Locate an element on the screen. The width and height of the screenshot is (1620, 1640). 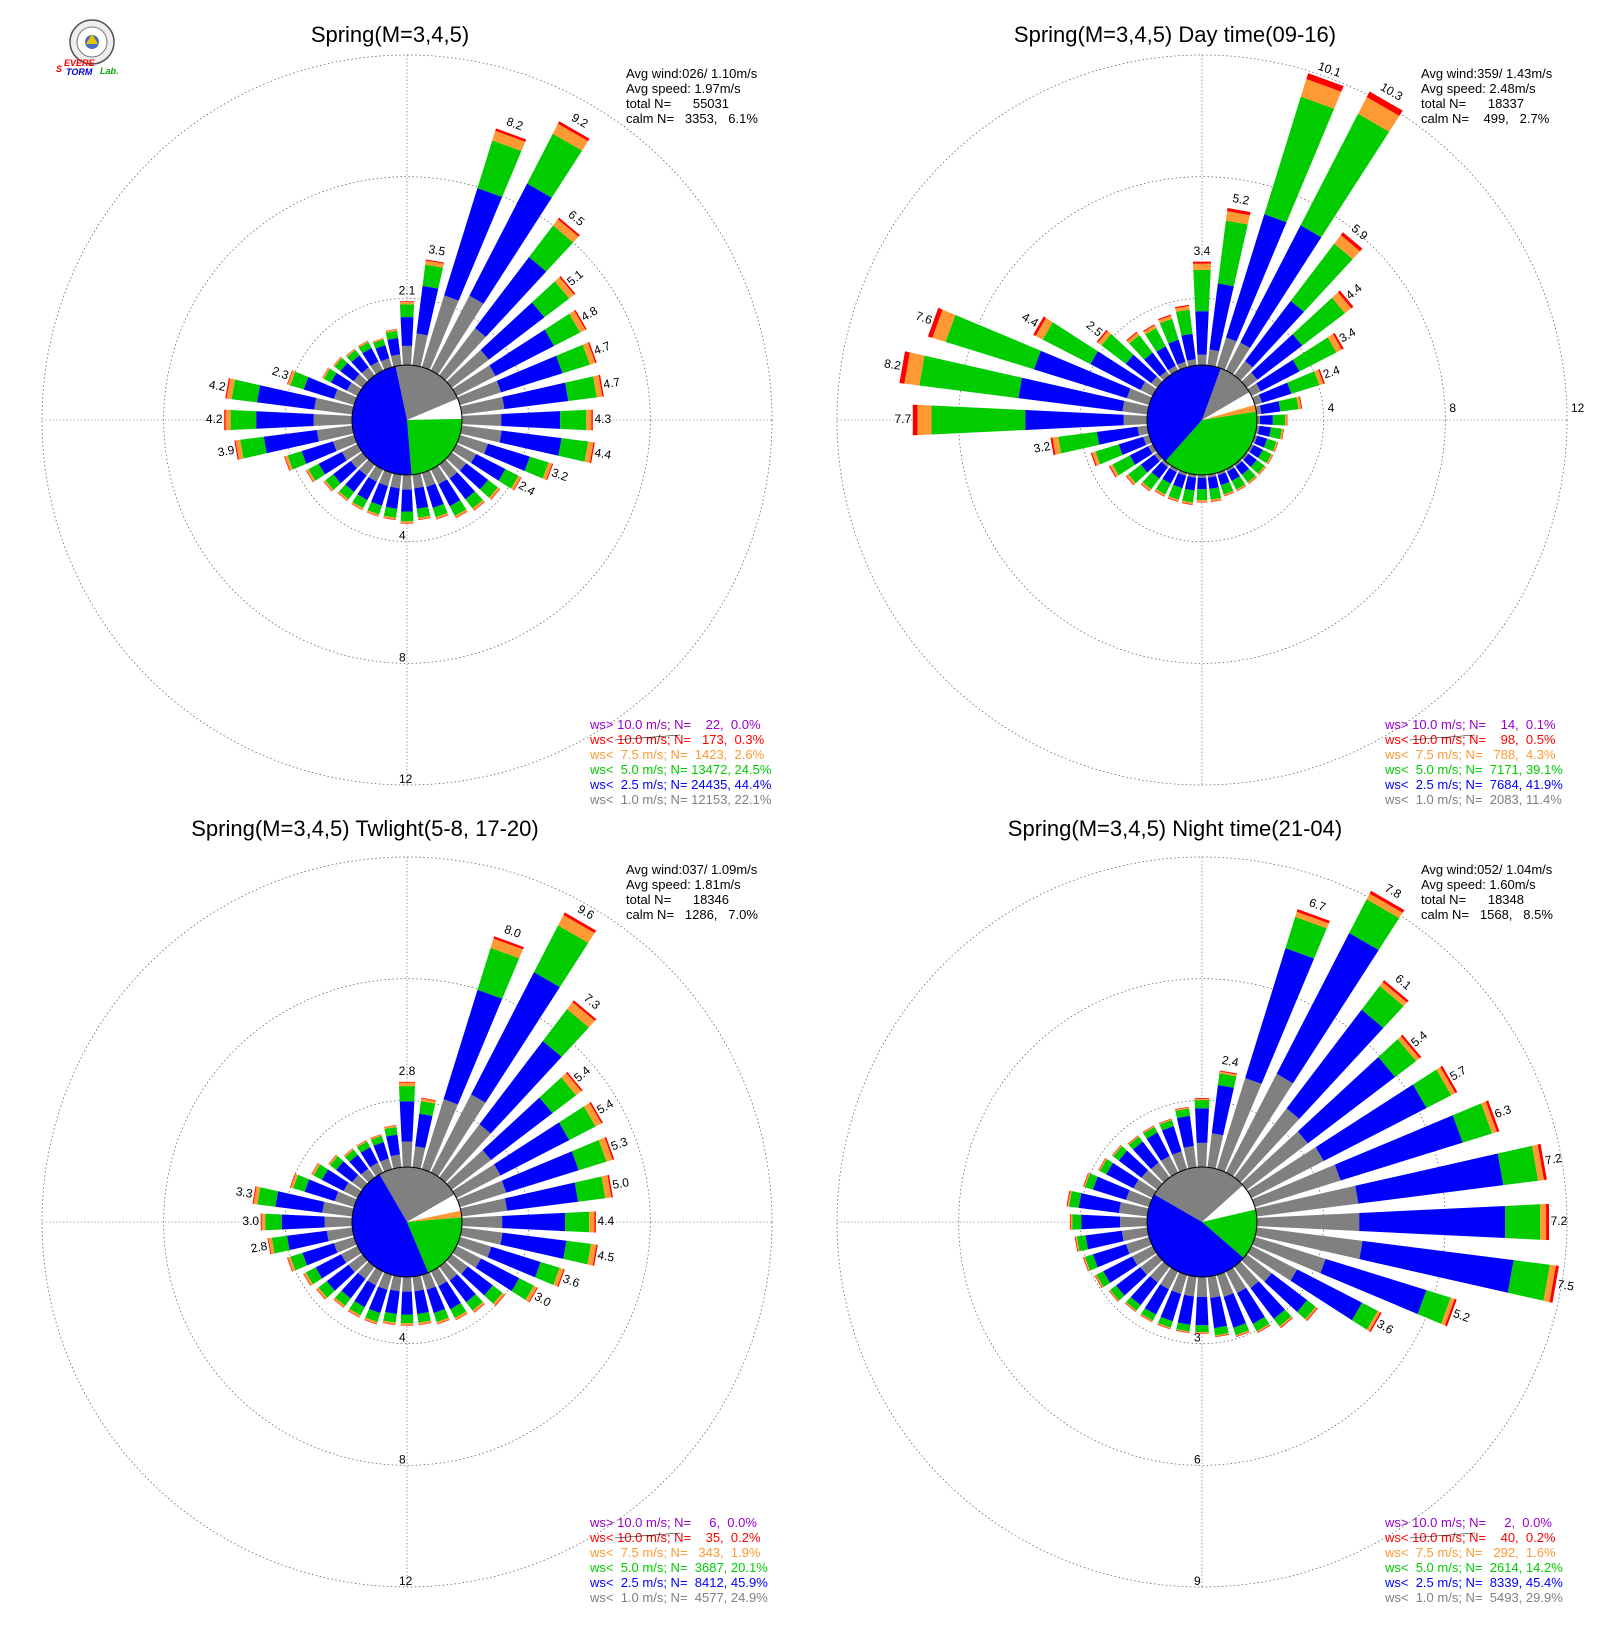
bar-total-label: 4.2 is located at coordinates (214, 419).